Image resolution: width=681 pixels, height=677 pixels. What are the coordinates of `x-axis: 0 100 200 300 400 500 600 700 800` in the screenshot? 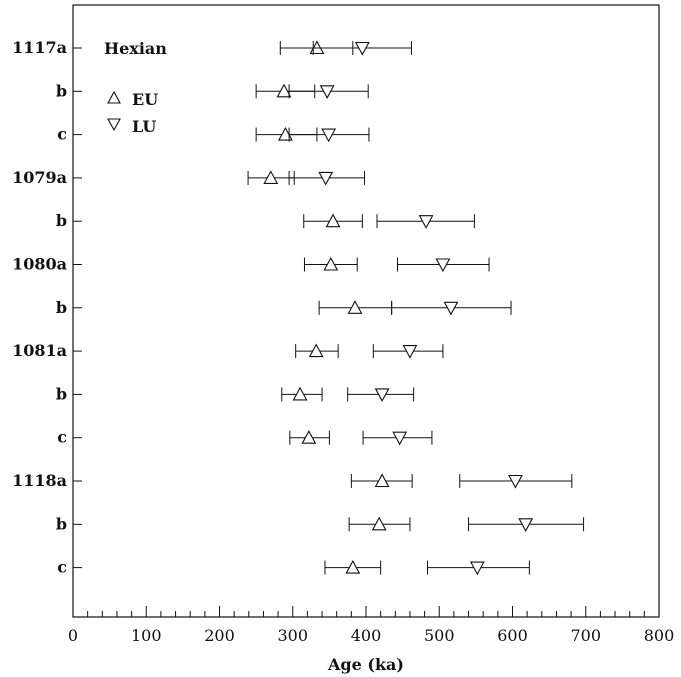 It's located at (371, 625).